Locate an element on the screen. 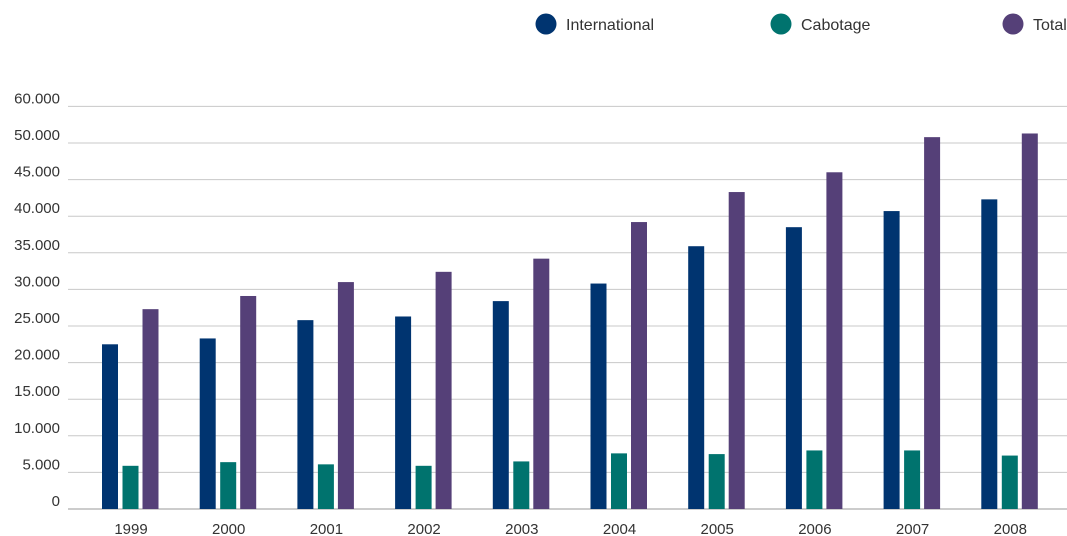 This screenshot has width=1067, height=536. y-tick-label: 0 is located at coordinates (56, 501).